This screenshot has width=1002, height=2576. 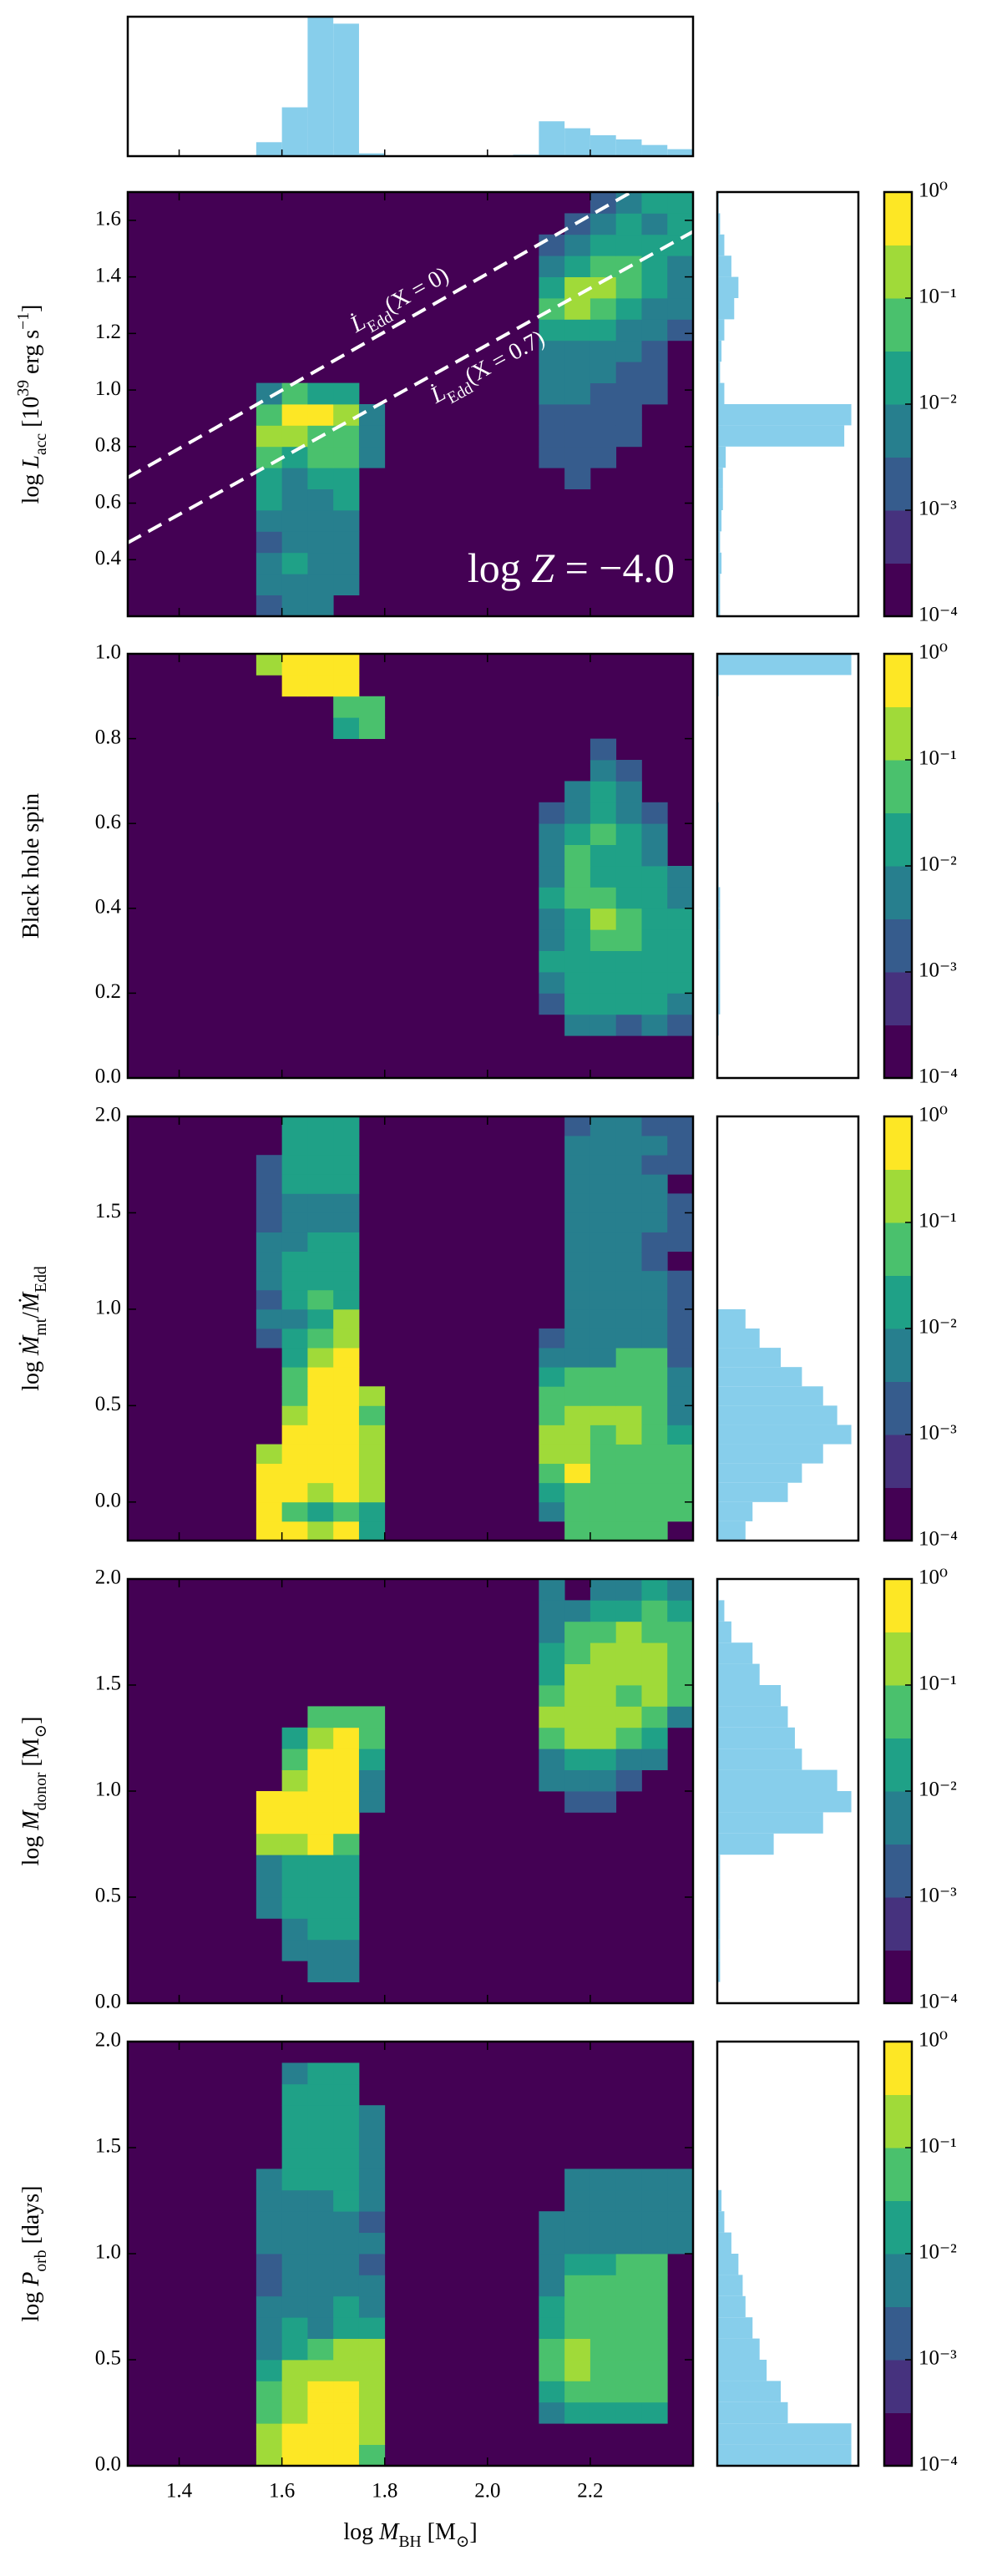 What do you see at coordinates (933, 2041) in the screenshot?
I see `colorbar-tick-label: 10⁰` at bounding box center [933, 2041].